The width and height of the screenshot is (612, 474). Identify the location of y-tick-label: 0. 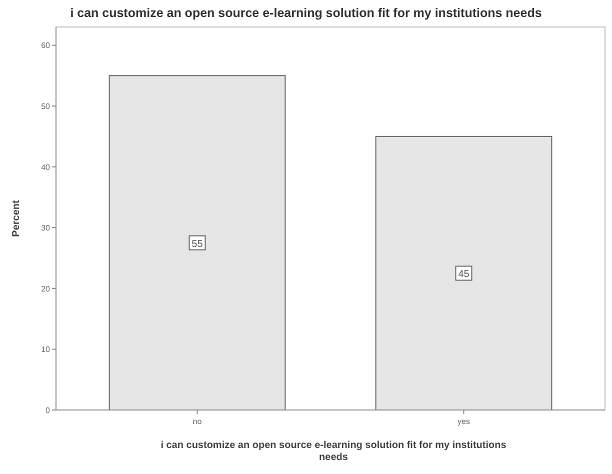
(48, 410).